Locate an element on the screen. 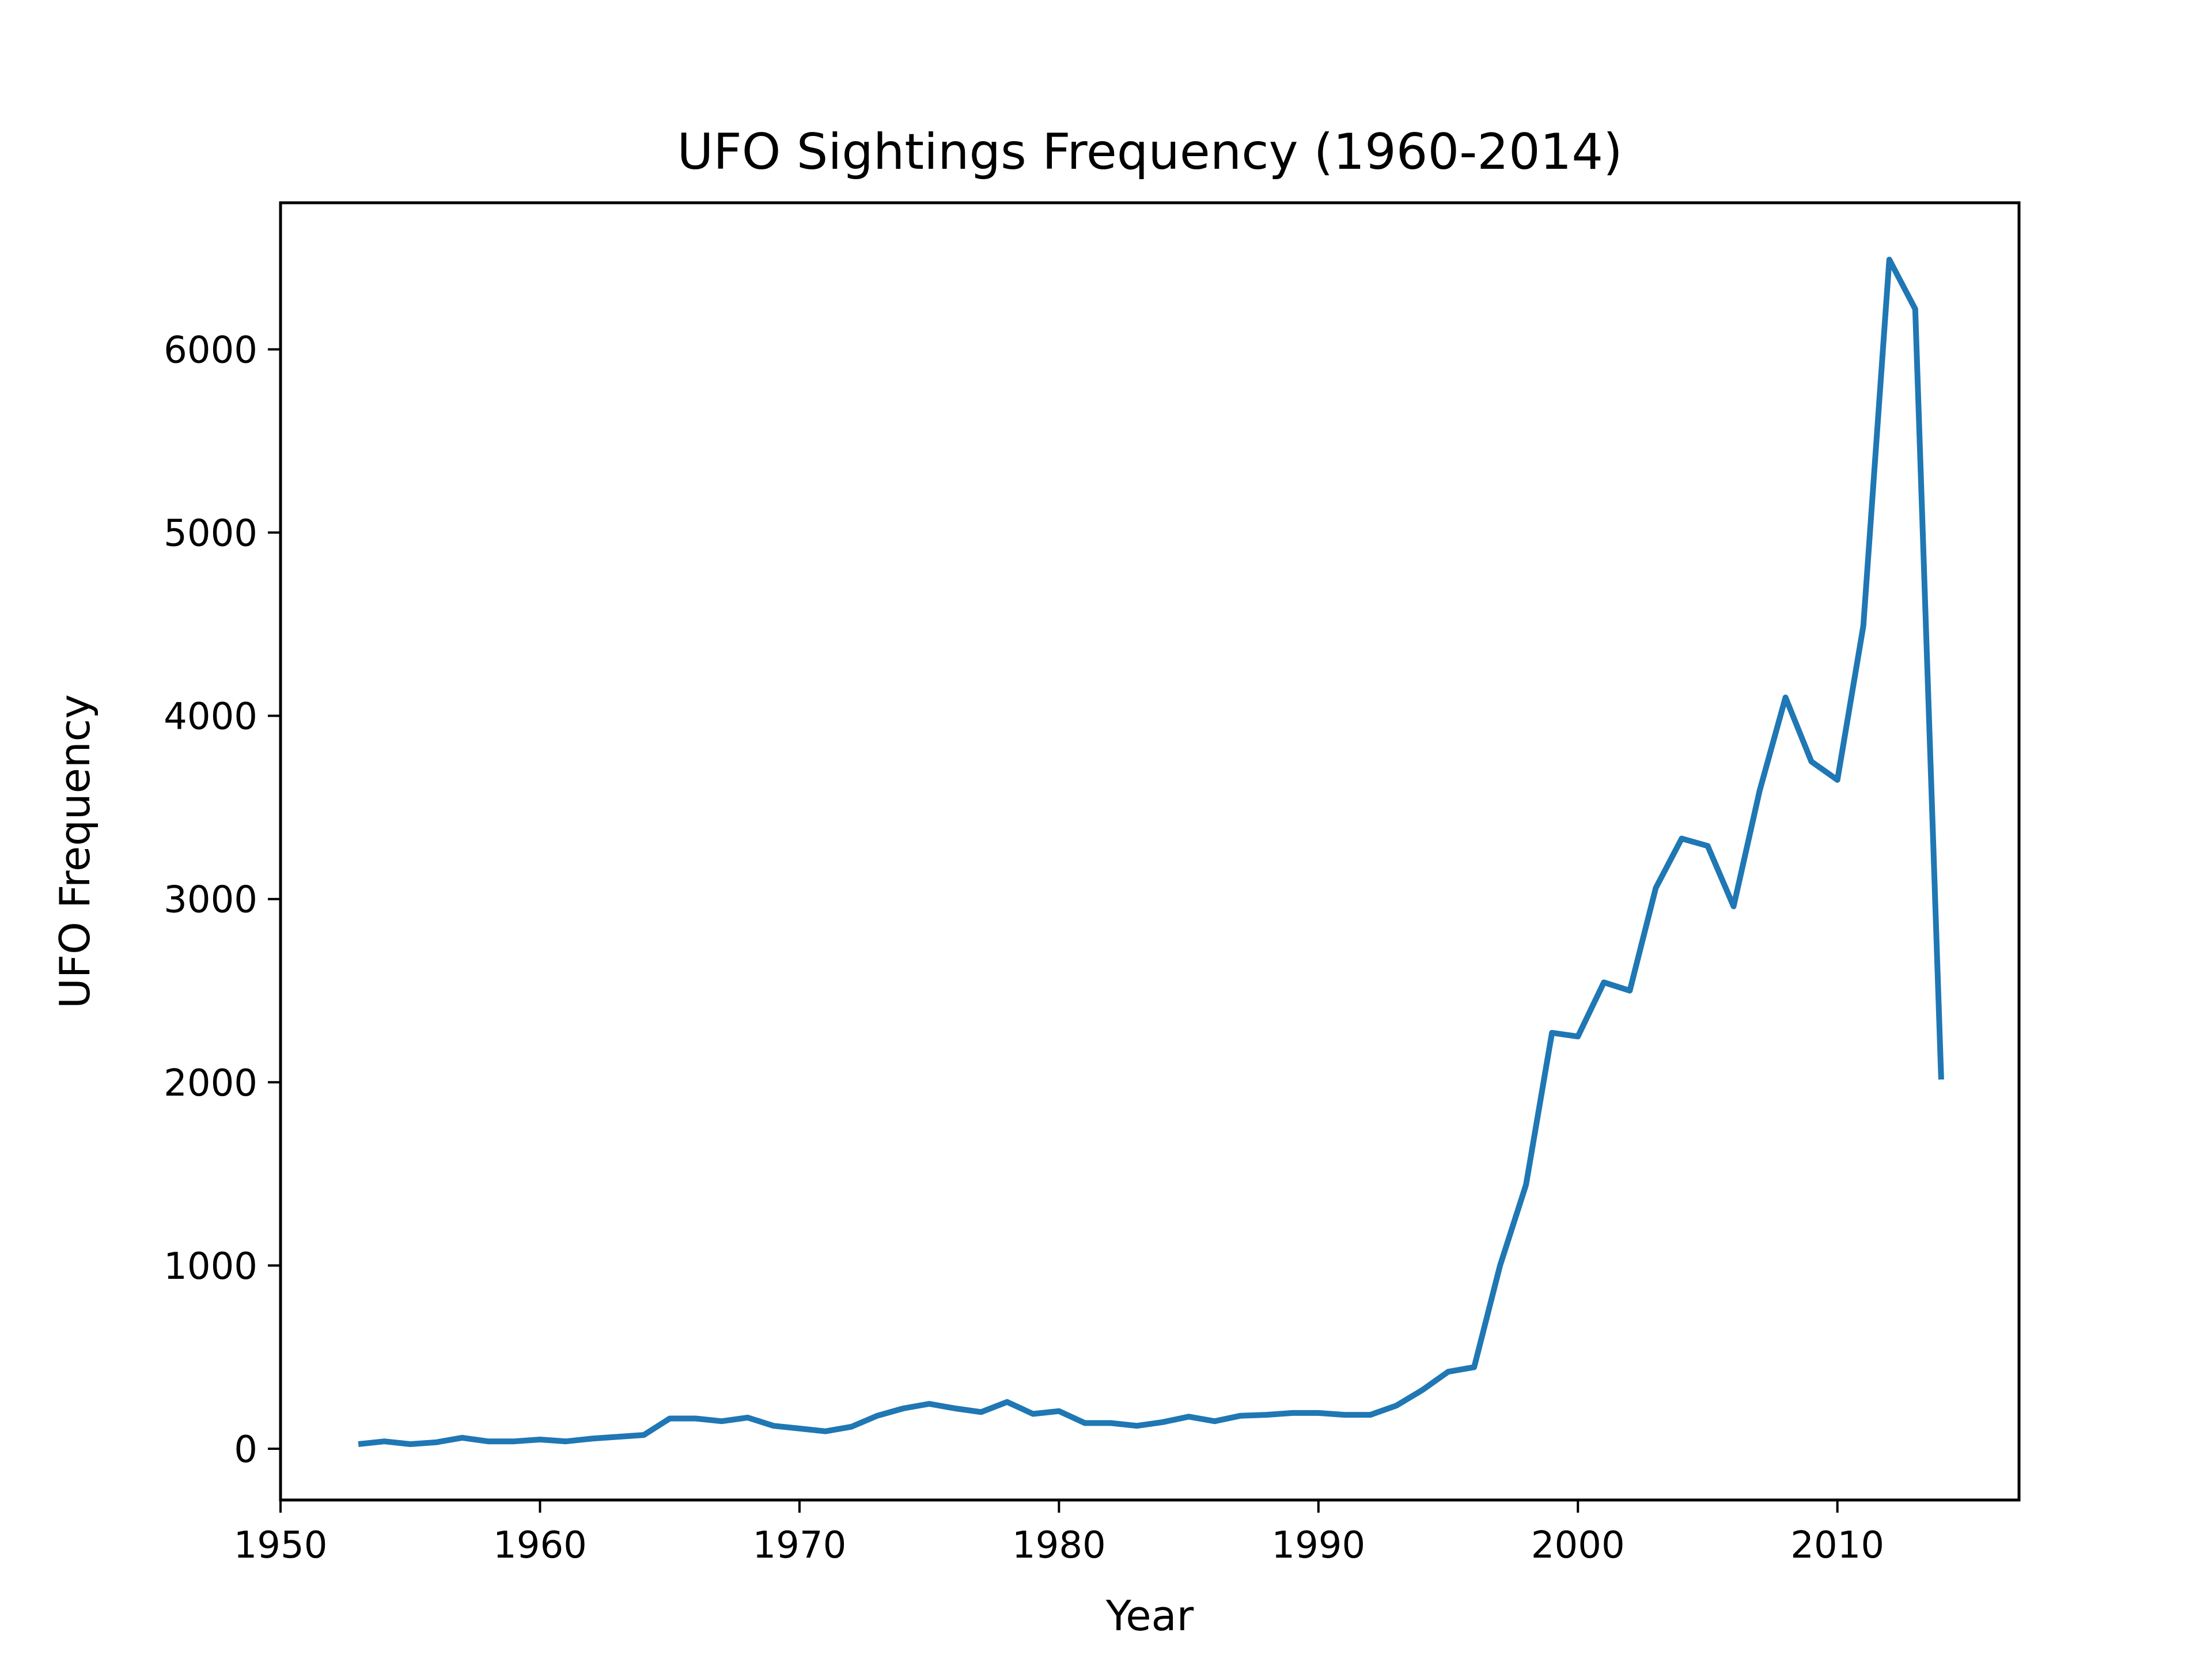 The height and width of the screenshot is (1659, 2212). x-tick-label: 1950 is located at coordinates (281, 1545).